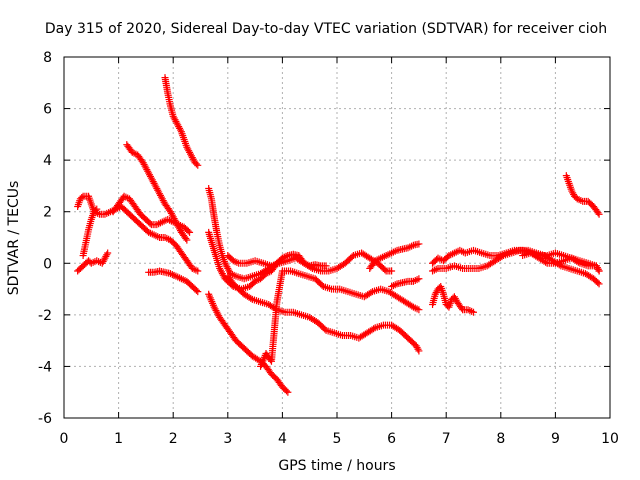 The width and height of the screenshot is (640, 480). Describe the element at coordinates (45, 316) in the screenshot. I see `y-tick-label: -2` at that location.